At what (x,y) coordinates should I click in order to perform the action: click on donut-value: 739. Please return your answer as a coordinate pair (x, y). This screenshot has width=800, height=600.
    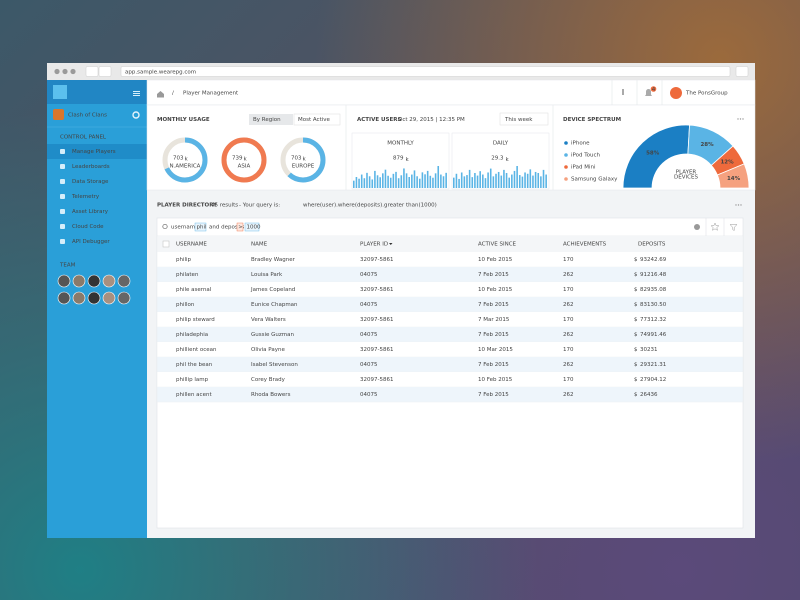
    Looking at the image, I should click on (237, 159).